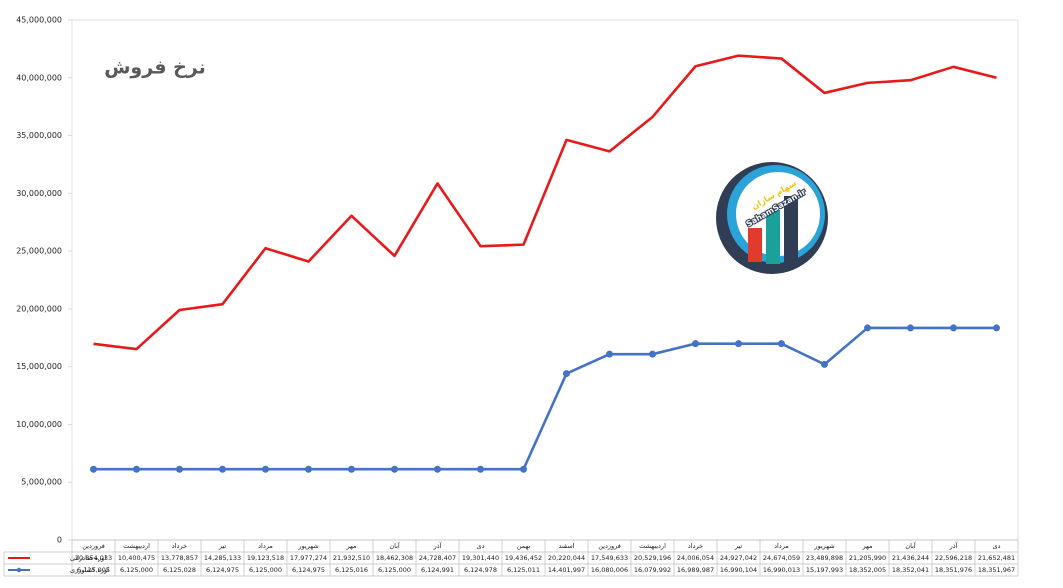  I want to click on x-tick-label: بهمن, so click(524, 546).